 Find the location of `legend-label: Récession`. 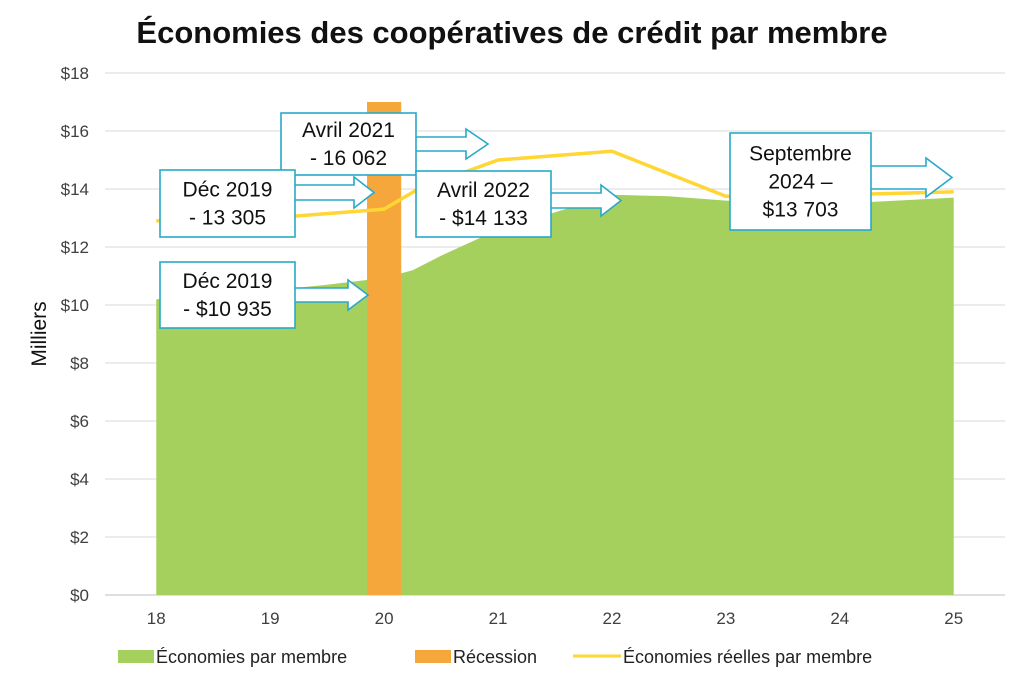

legend-label: Récession is located at coordinates (495, 657).